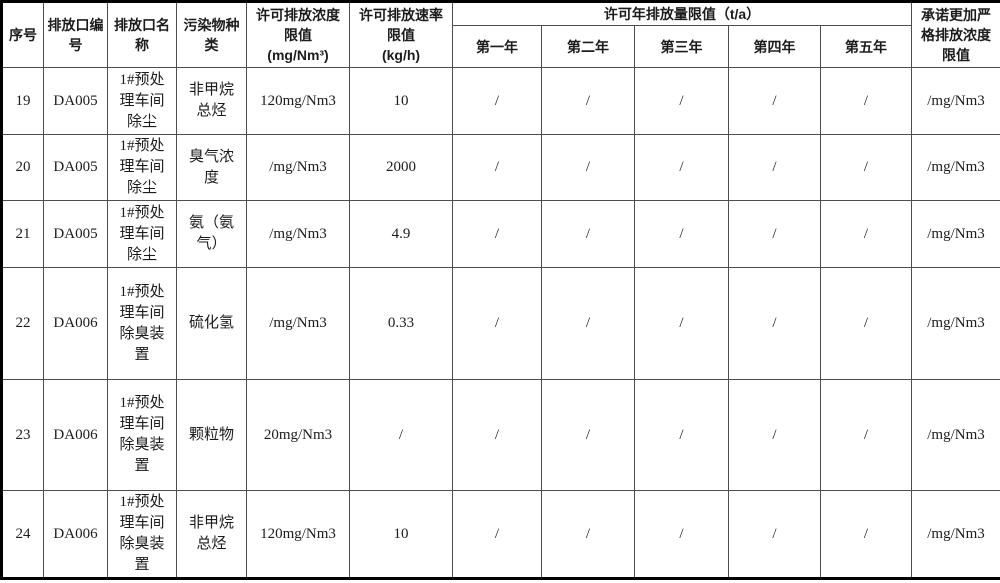  I want to click on cell-pollutant: 硫化氢, so click(211, 323).